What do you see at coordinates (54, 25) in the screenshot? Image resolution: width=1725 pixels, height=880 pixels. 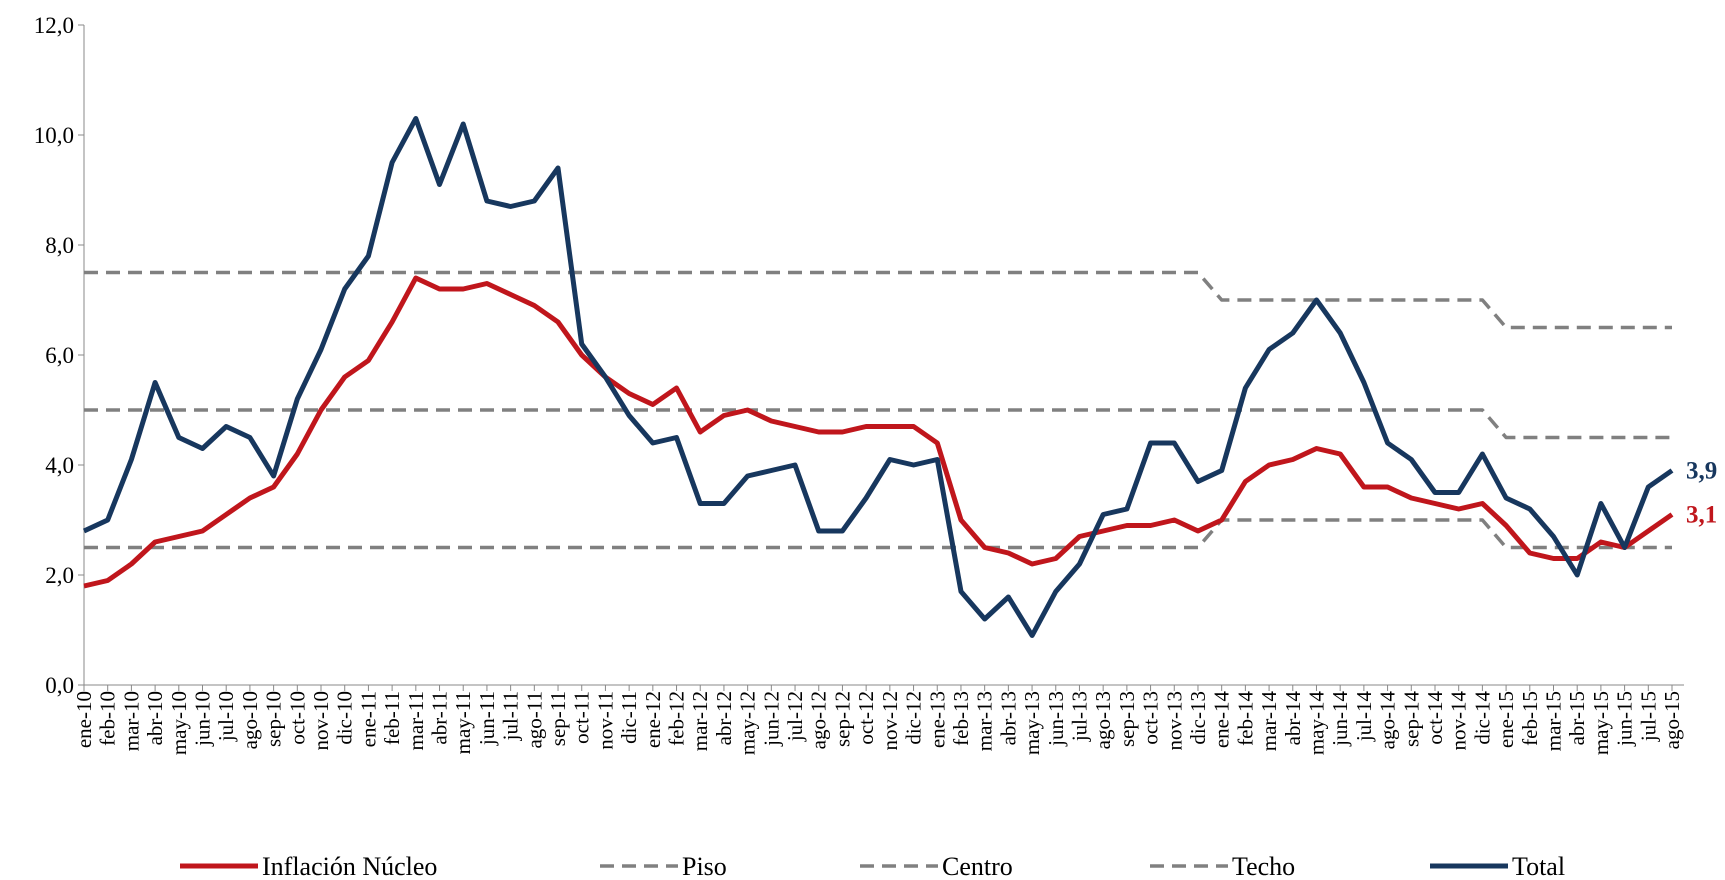 I see `y-tick-label: 12,0` at bounding box center [54, 25].